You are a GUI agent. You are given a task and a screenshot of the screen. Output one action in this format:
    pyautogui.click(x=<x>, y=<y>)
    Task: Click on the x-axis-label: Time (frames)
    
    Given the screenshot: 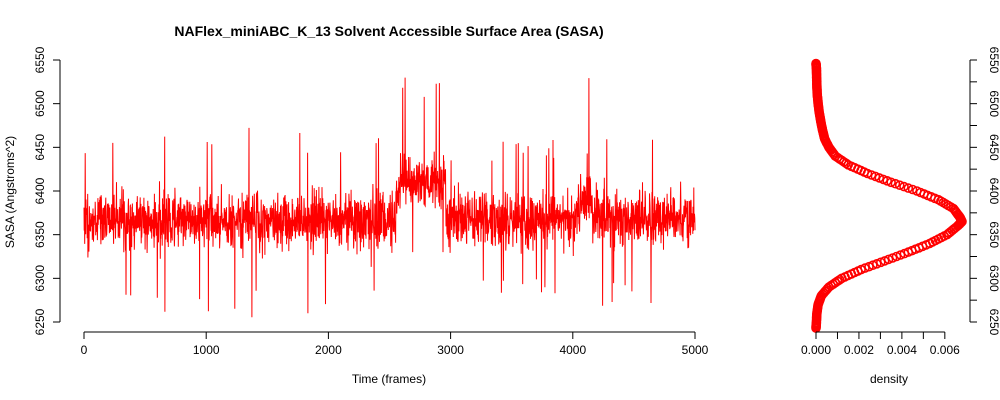 What is the action you would take?
    pyautogui.click(x=389, y=379)
    